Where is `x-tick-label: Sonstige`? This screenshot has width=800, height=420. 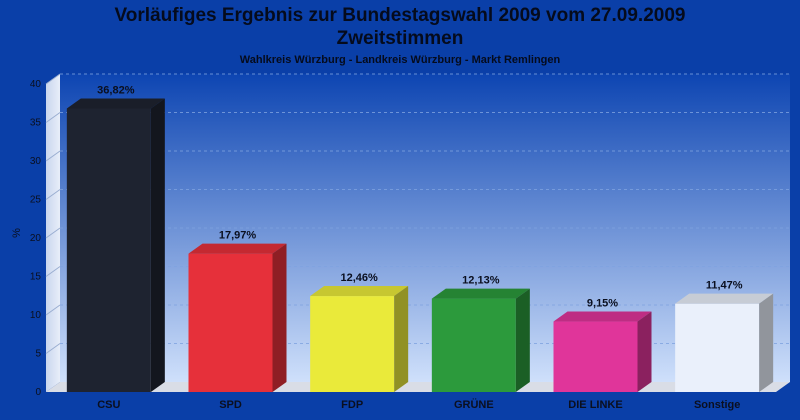 x-tick-label: Sonstige is located at coordinates (717, 405).